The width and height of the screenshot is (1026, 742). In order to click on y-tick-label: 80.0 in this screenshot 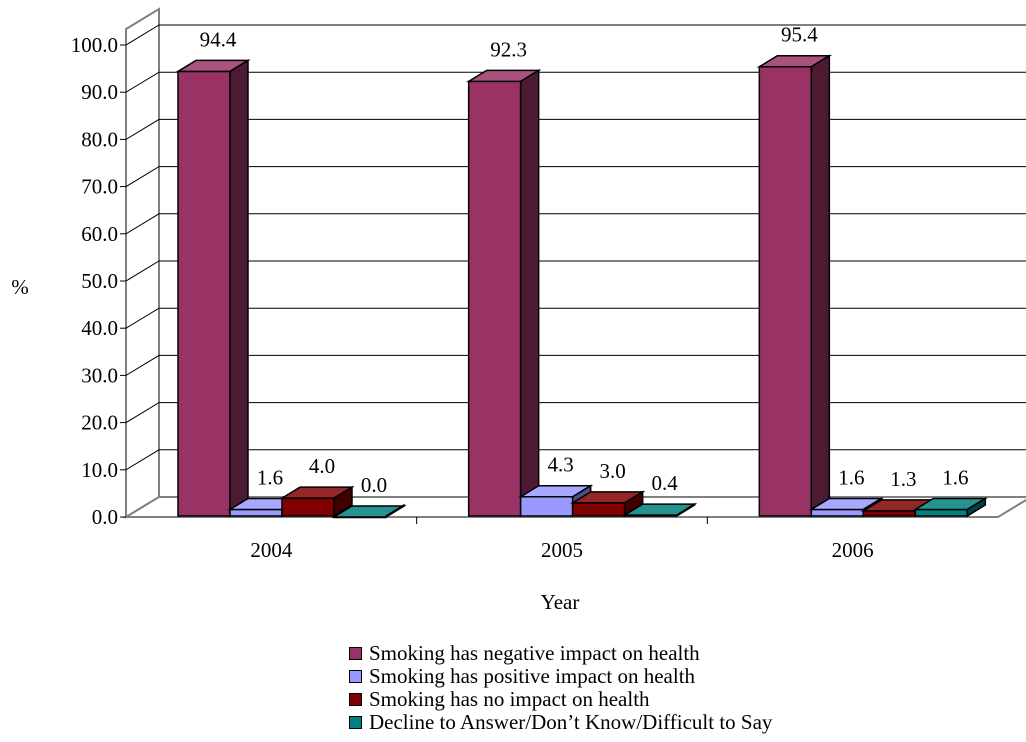, I will do `click(99, 139)`.